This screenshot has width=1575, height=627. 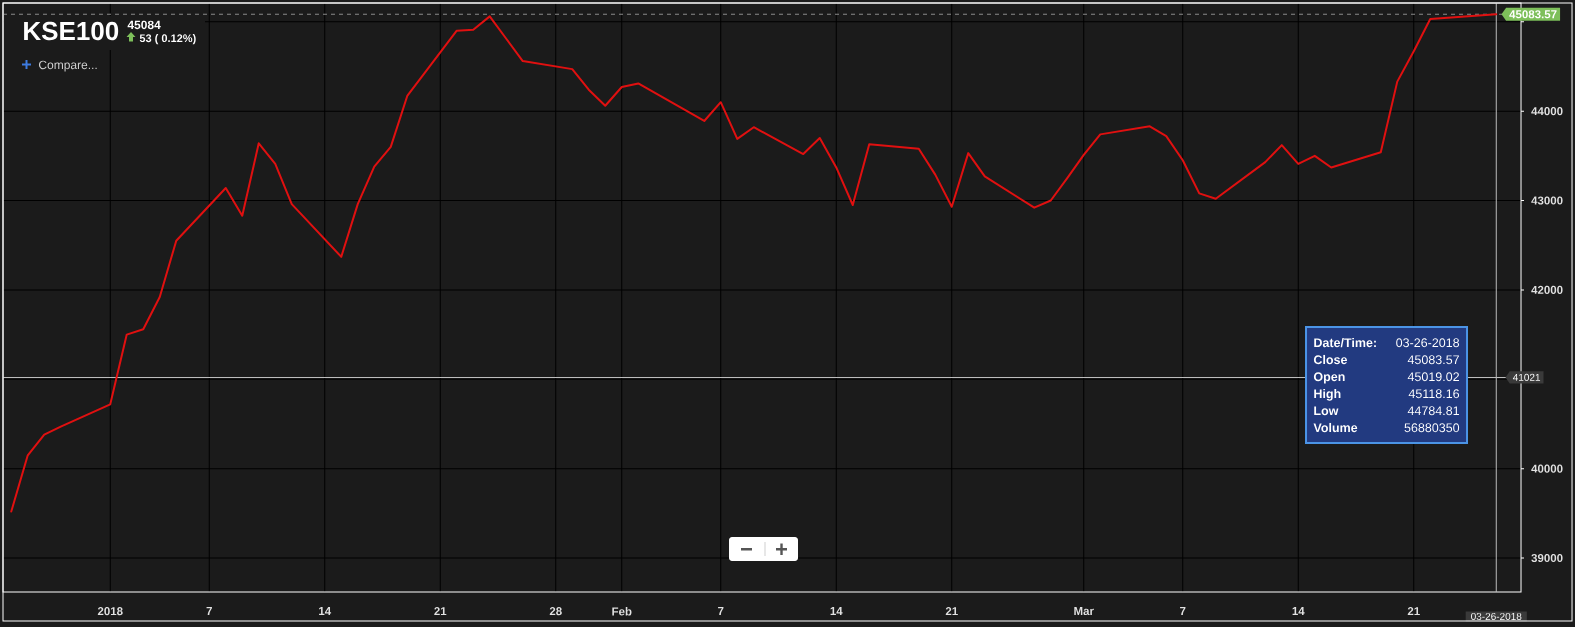 I want to click on y-tick-label: 43000, so click(x=1547, y=200).